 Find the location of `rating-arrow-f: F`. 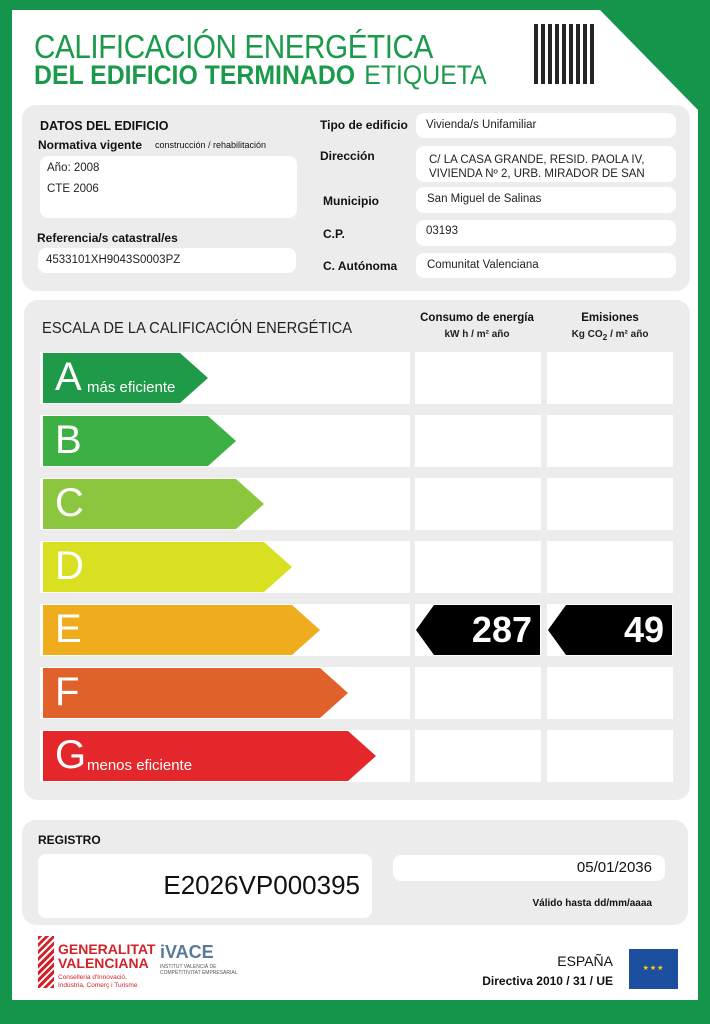

rating-arrow-f: F is located at coordinates (195, 693).